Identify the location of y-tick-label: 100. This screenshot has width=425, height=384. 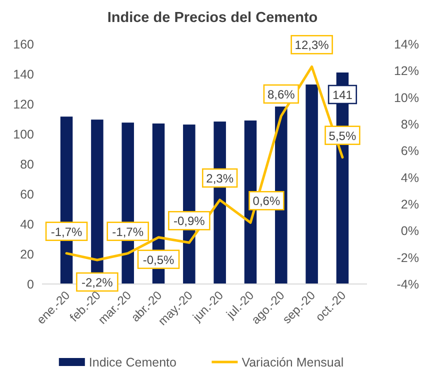
(23, 135).